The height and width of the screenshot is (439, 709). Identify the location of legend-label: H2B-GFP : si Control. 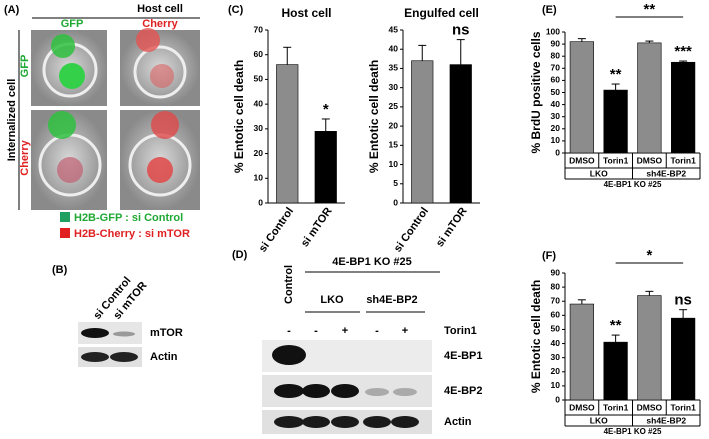
(128, 218).